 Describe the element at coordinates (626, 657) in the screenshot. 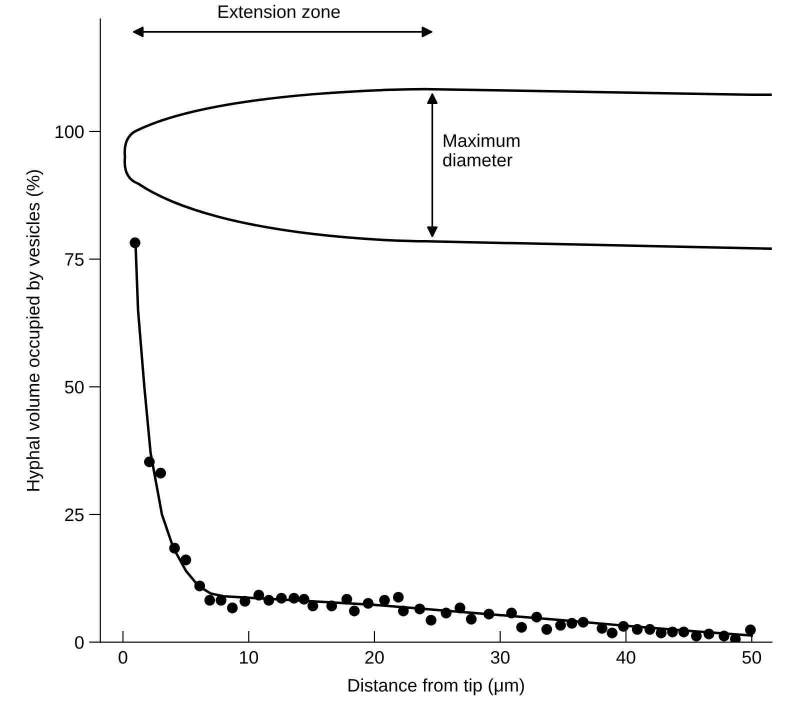

I see `x-tick-label: 40` at that location.